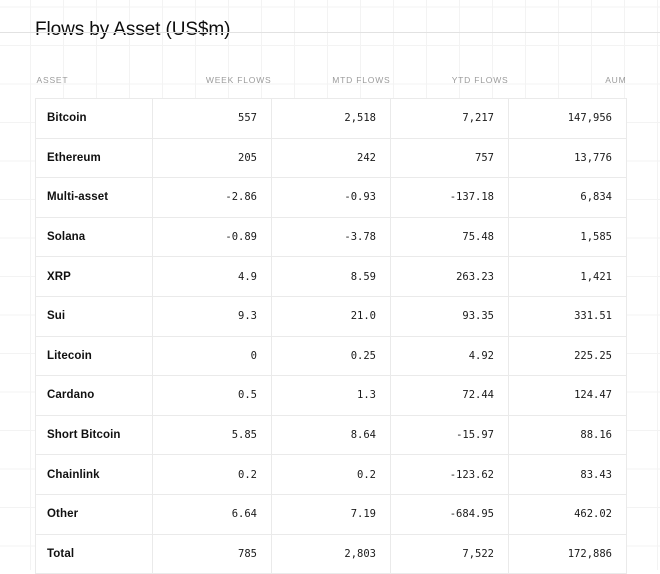  Describe the element at coordinates (330, 32) in the screenshot. I see `title-divider` at that location.